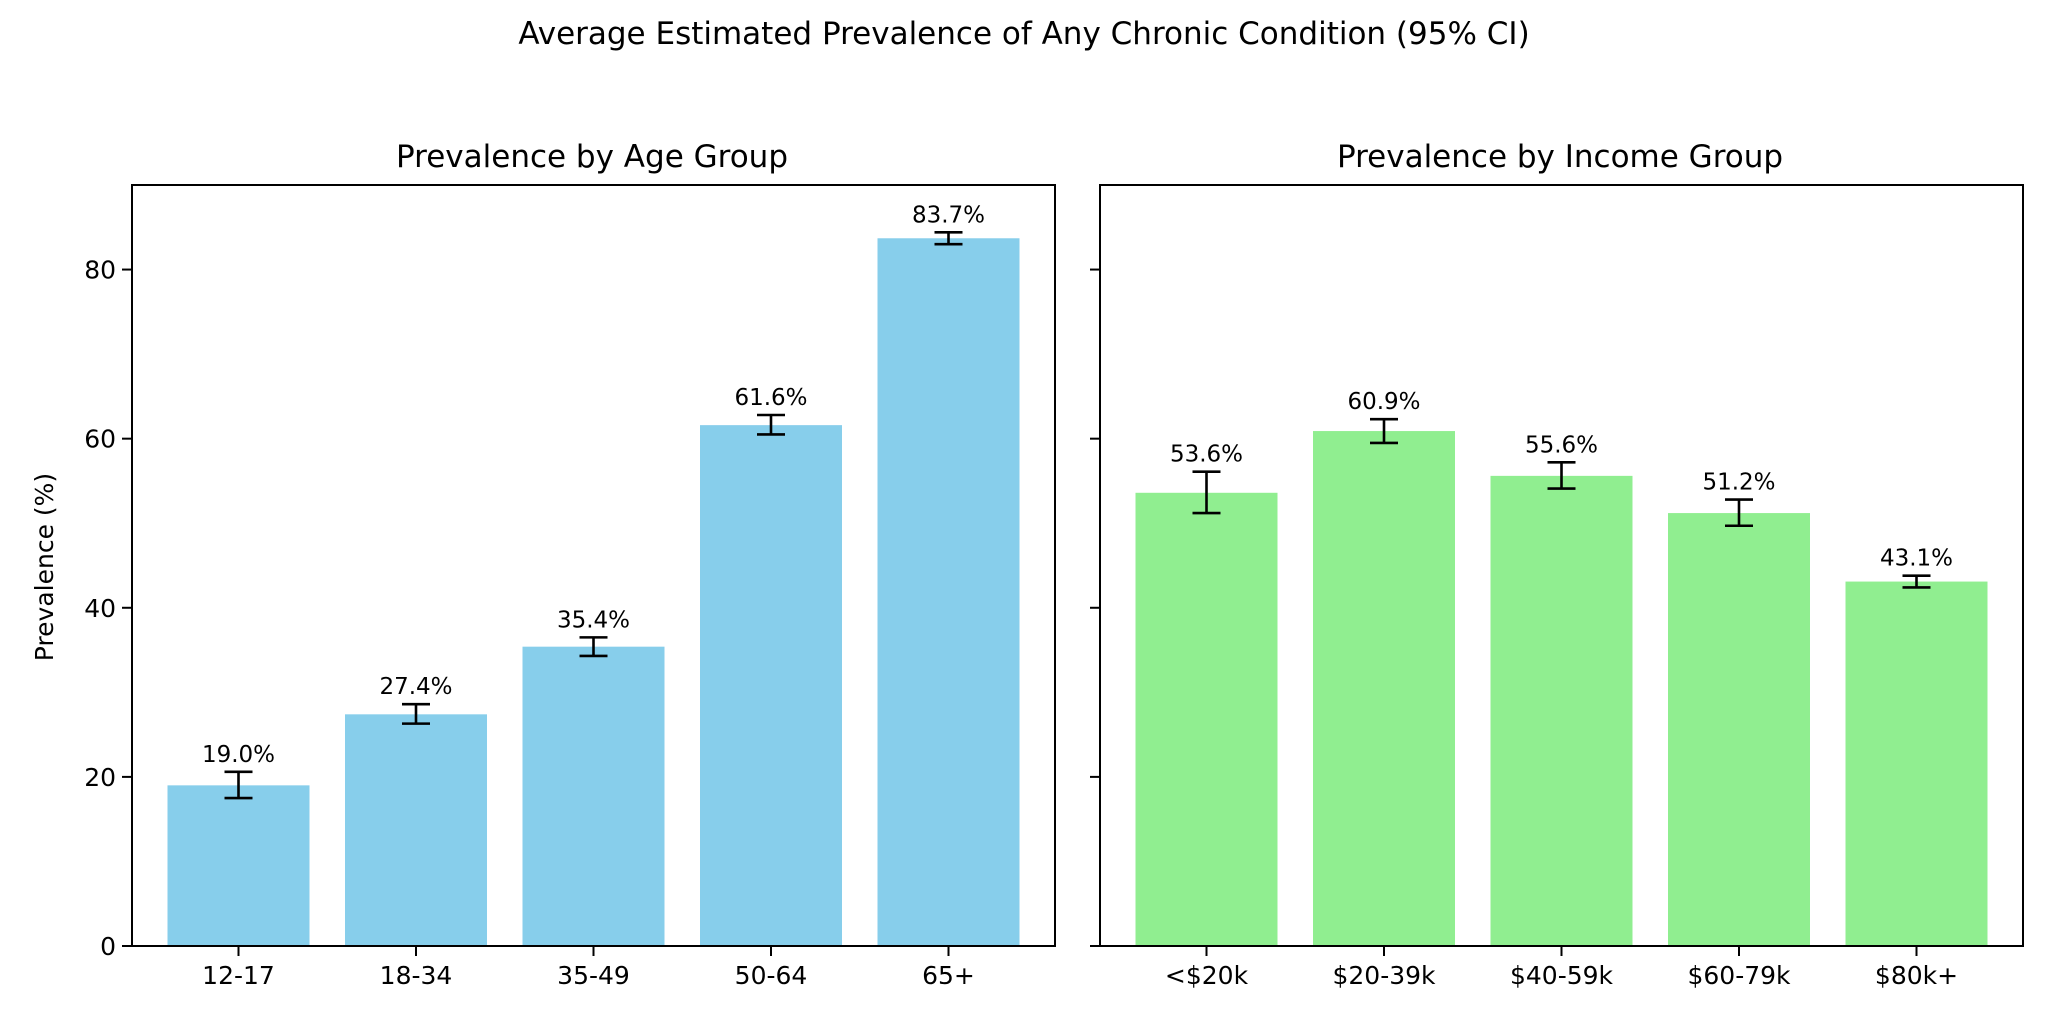 Image resolution: width=2048 pixels, height=1024 pixels. What do you see at coordinates (1738, 483) in the screenshot?
I see `data-label: 51.2%` at bounding box center [1738, 483].